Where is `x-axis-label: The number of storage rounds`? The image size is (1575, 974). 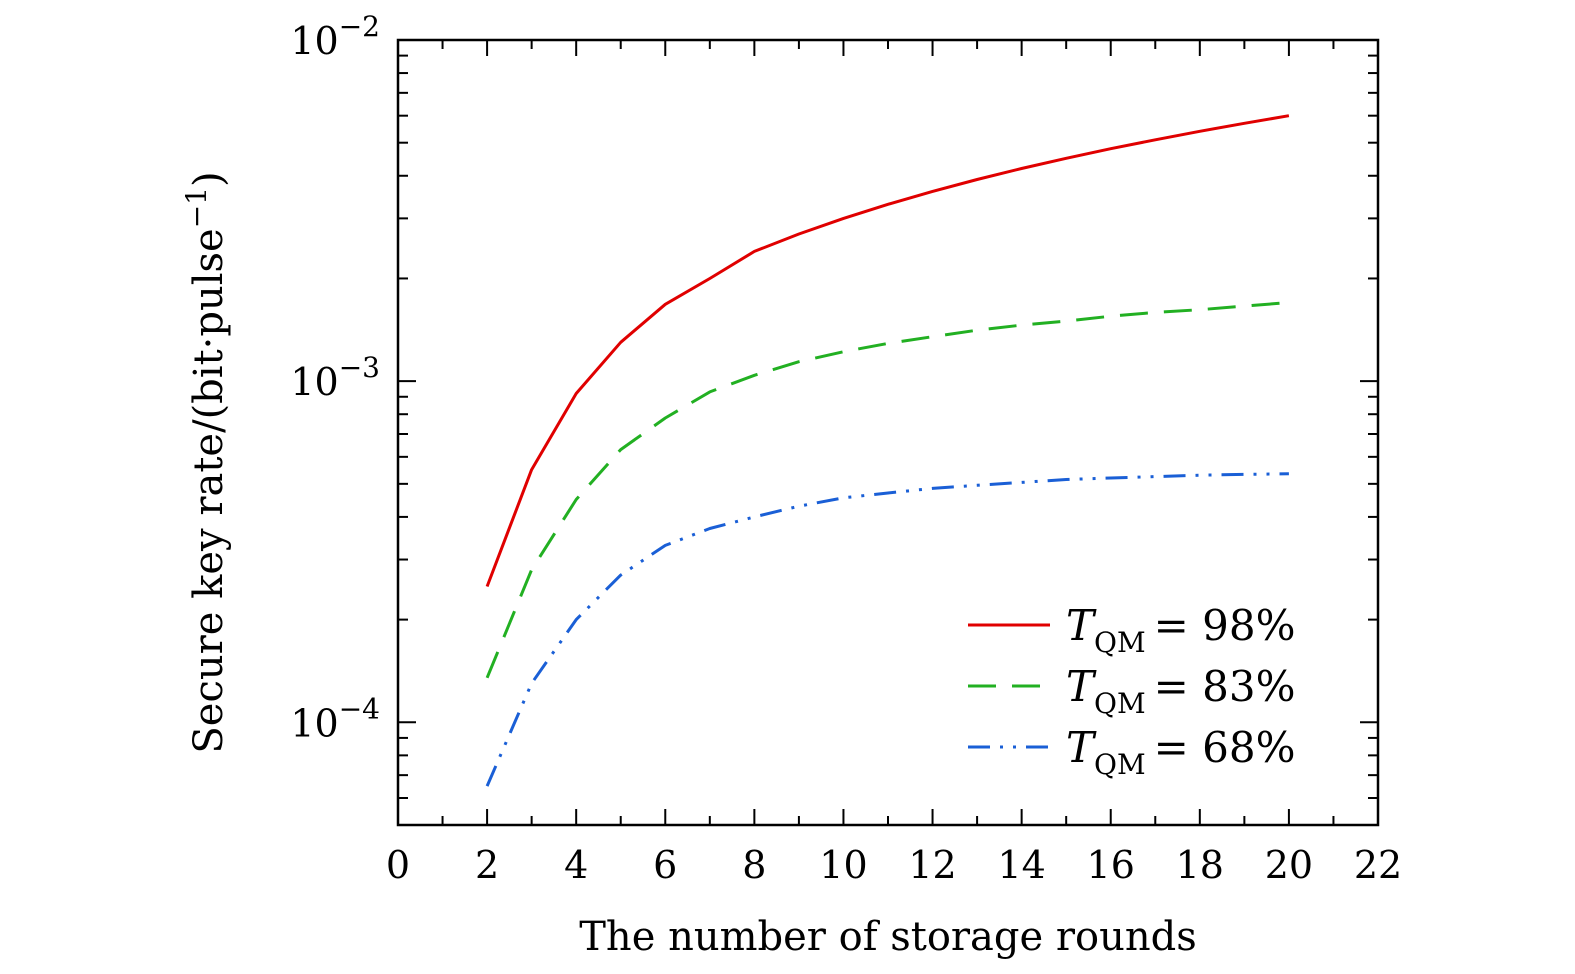
x-axis-label: The number of storage rounds is located at coordinates (888, 937).